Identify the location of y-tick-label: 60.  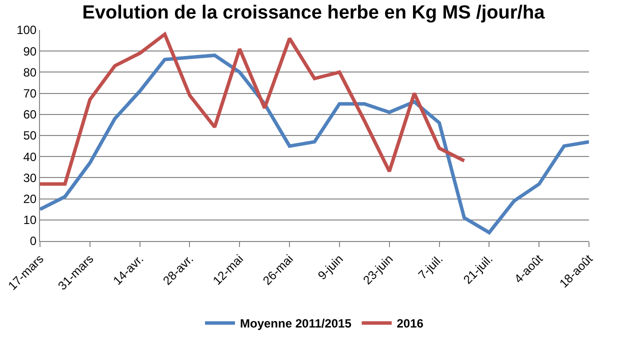
(30, 115).